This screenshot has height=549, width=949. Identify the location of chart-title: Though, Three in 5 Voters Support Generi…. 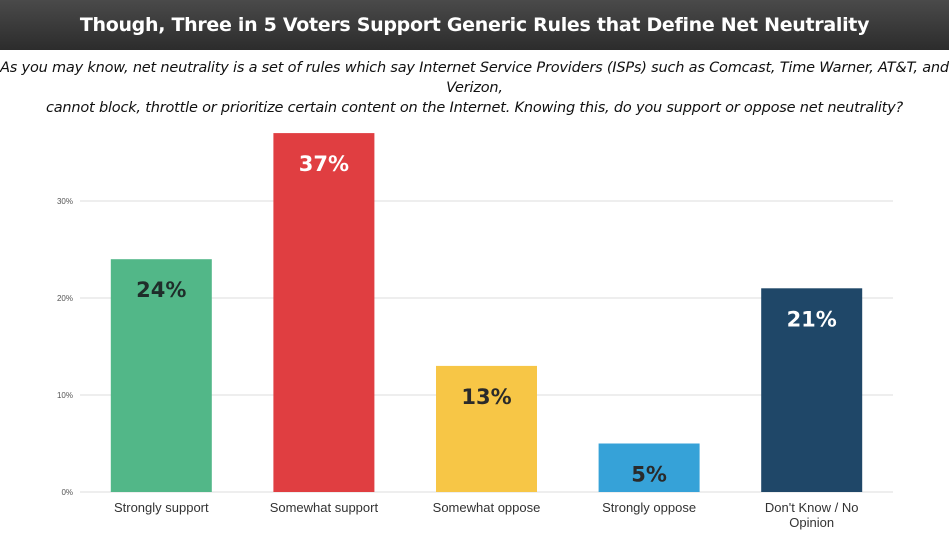
(474, 25).